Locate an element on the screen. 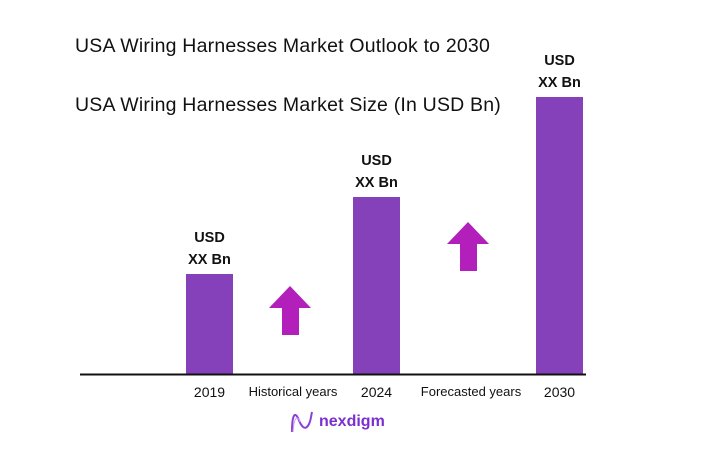 This screenshot has width=714, height=454. period-label: Historical years is located at coordinates (293, 391).